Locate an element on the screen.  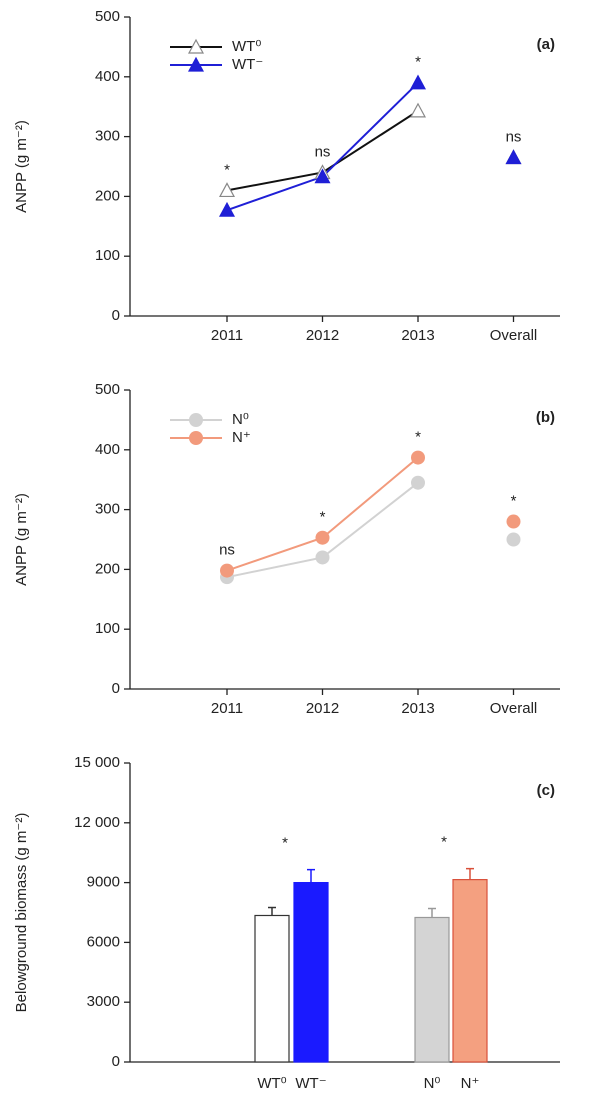
y-tick-label: 6000 is located at coordinates (103, 941).